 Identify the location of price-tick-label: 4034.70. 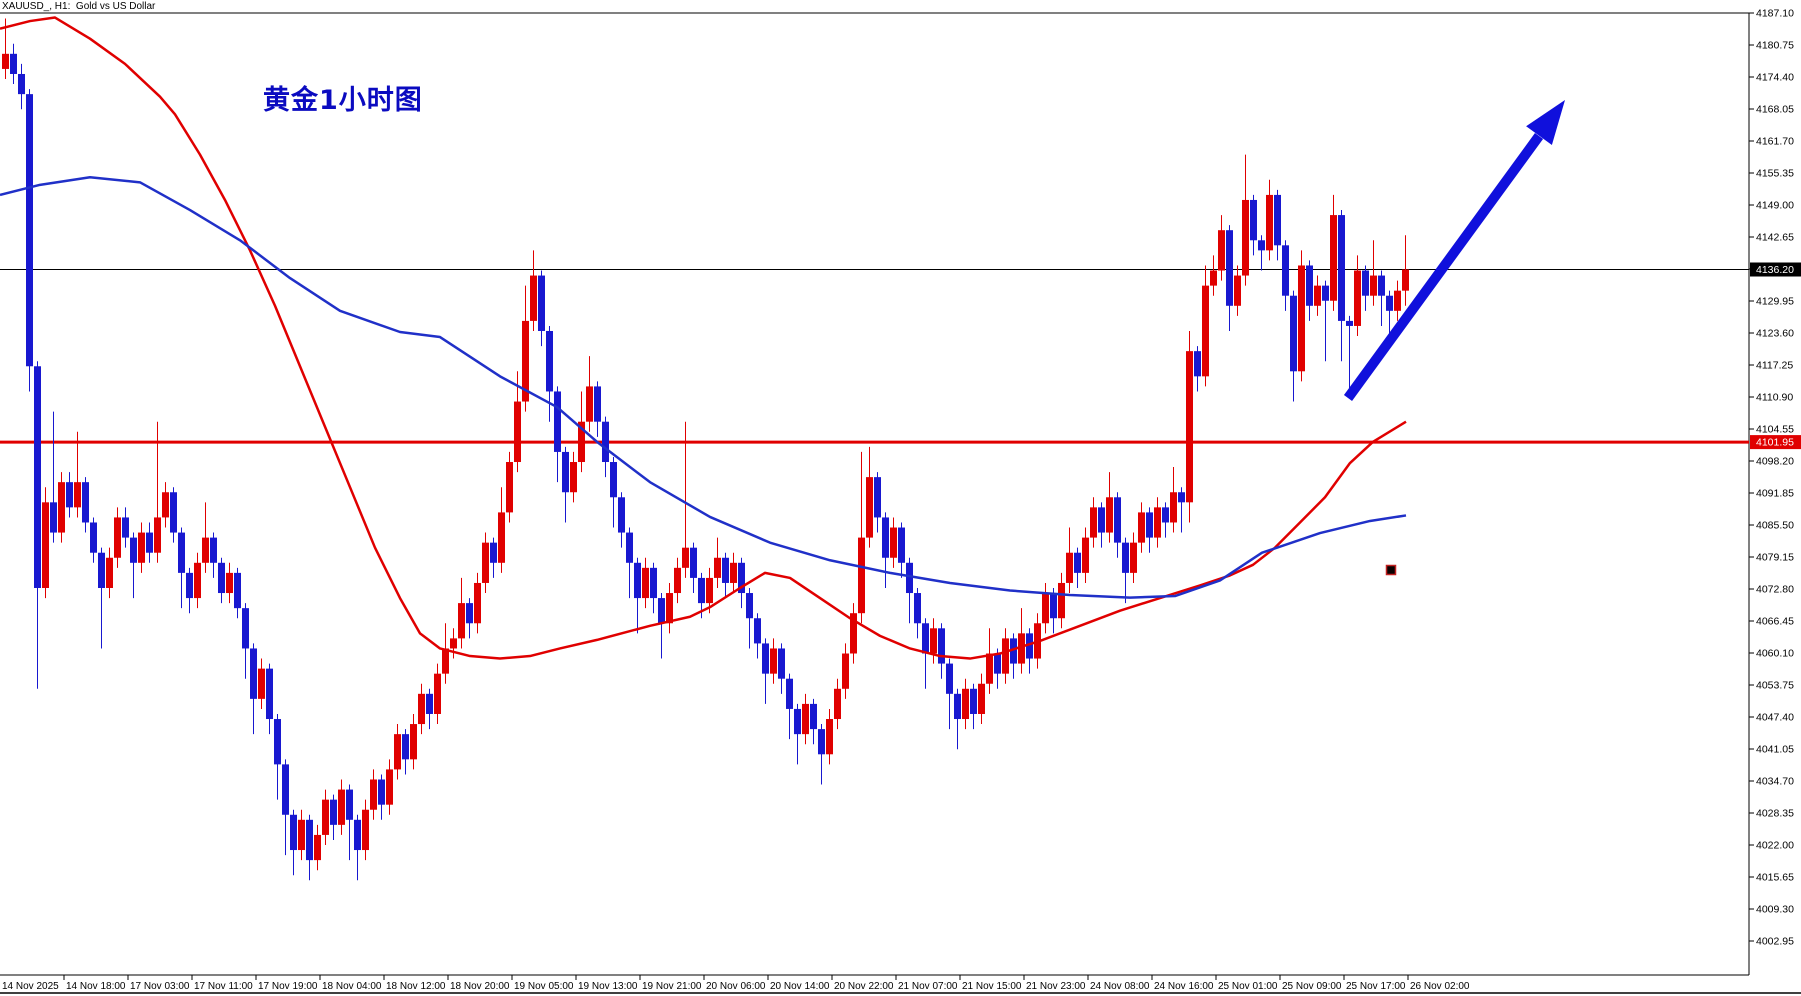
(1775, 782).